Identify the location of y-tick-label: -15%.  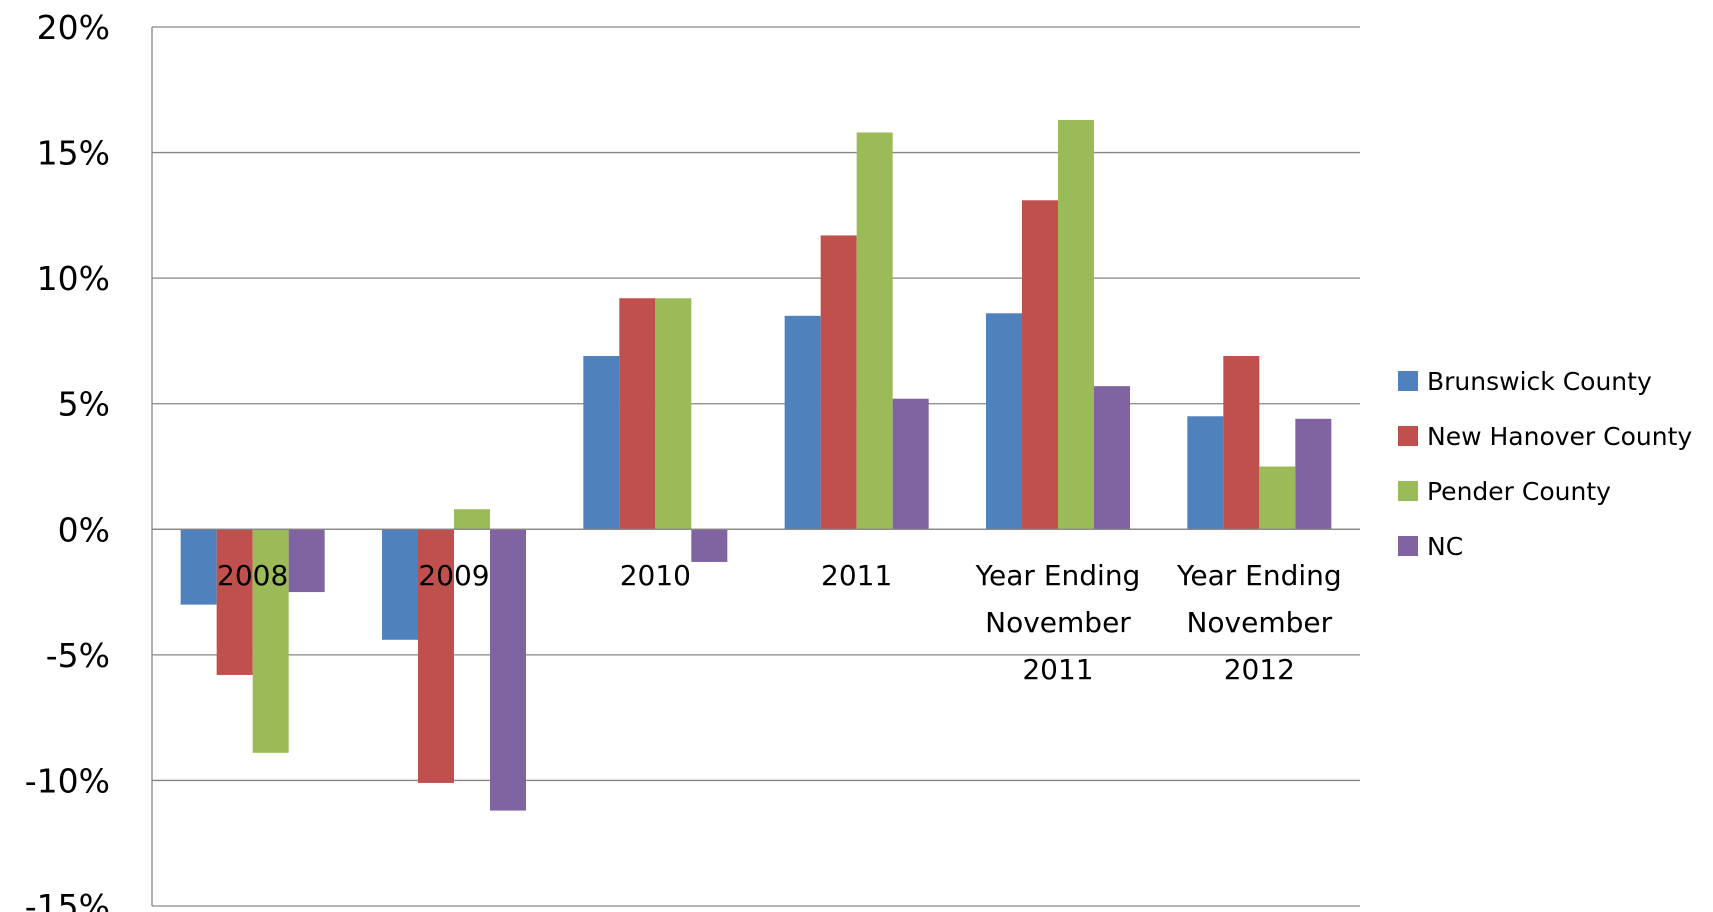
(67, 899).